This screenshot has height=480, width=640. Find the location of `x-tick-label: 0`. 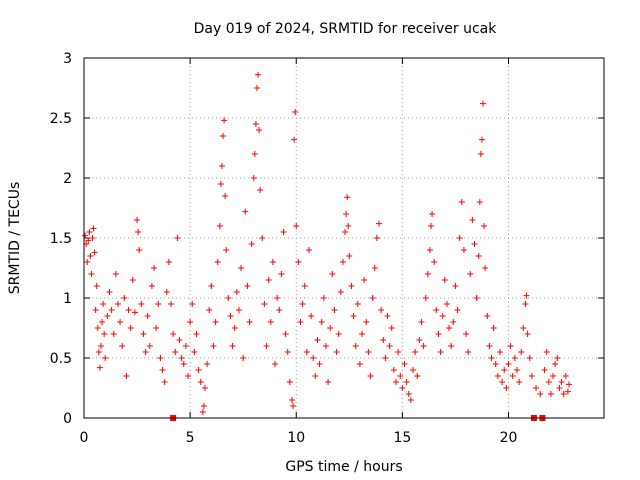

x-tick-label: 0 is located at coordinates (84, 438).